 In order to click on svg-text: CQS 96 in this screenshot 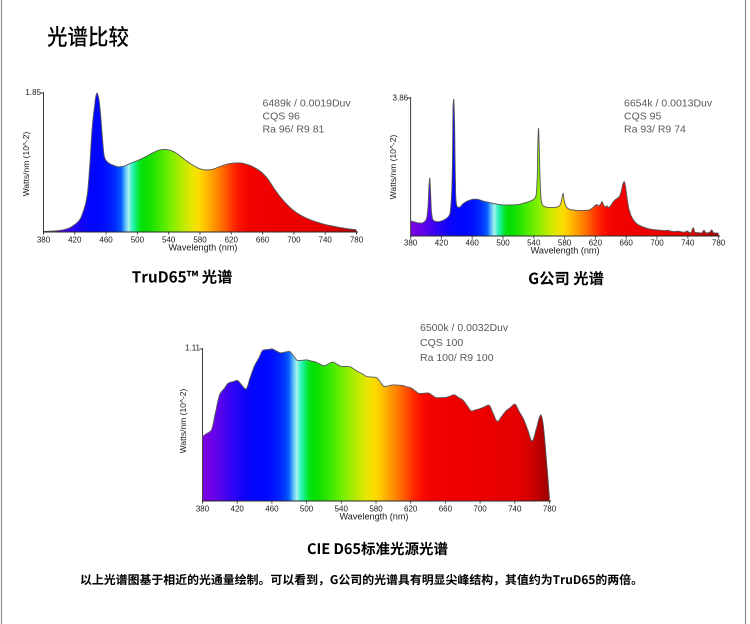, I will do `click(282, 117)`.